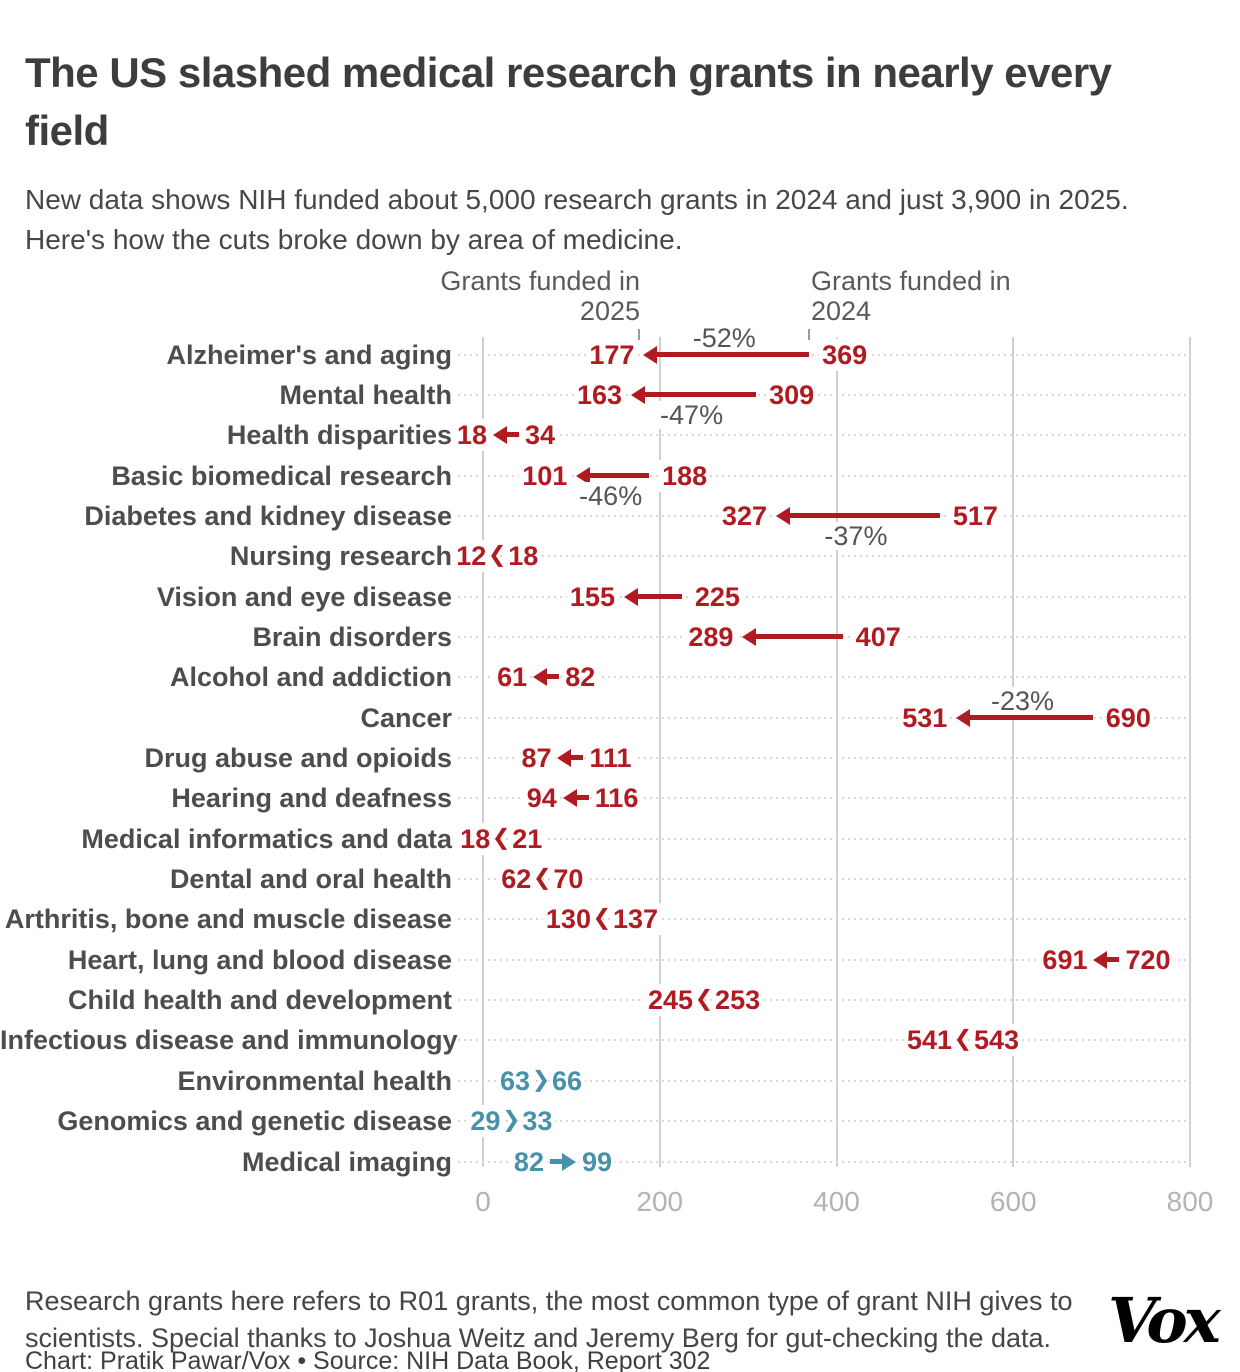  I want to click on x-axis-tick-label: 400, so click(836, 1201).